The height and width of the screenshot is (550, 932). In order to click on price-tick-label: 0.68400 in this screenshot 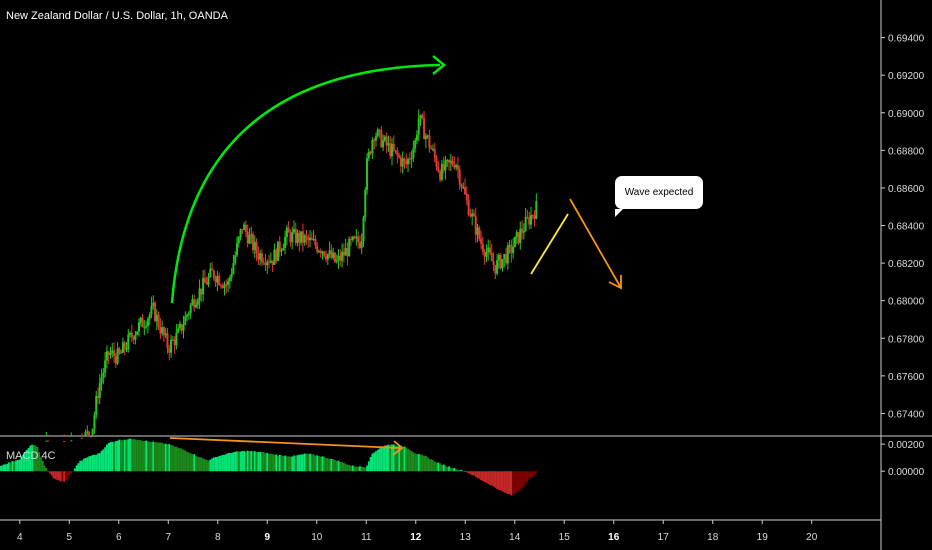, I will do `click(906, 227)`.